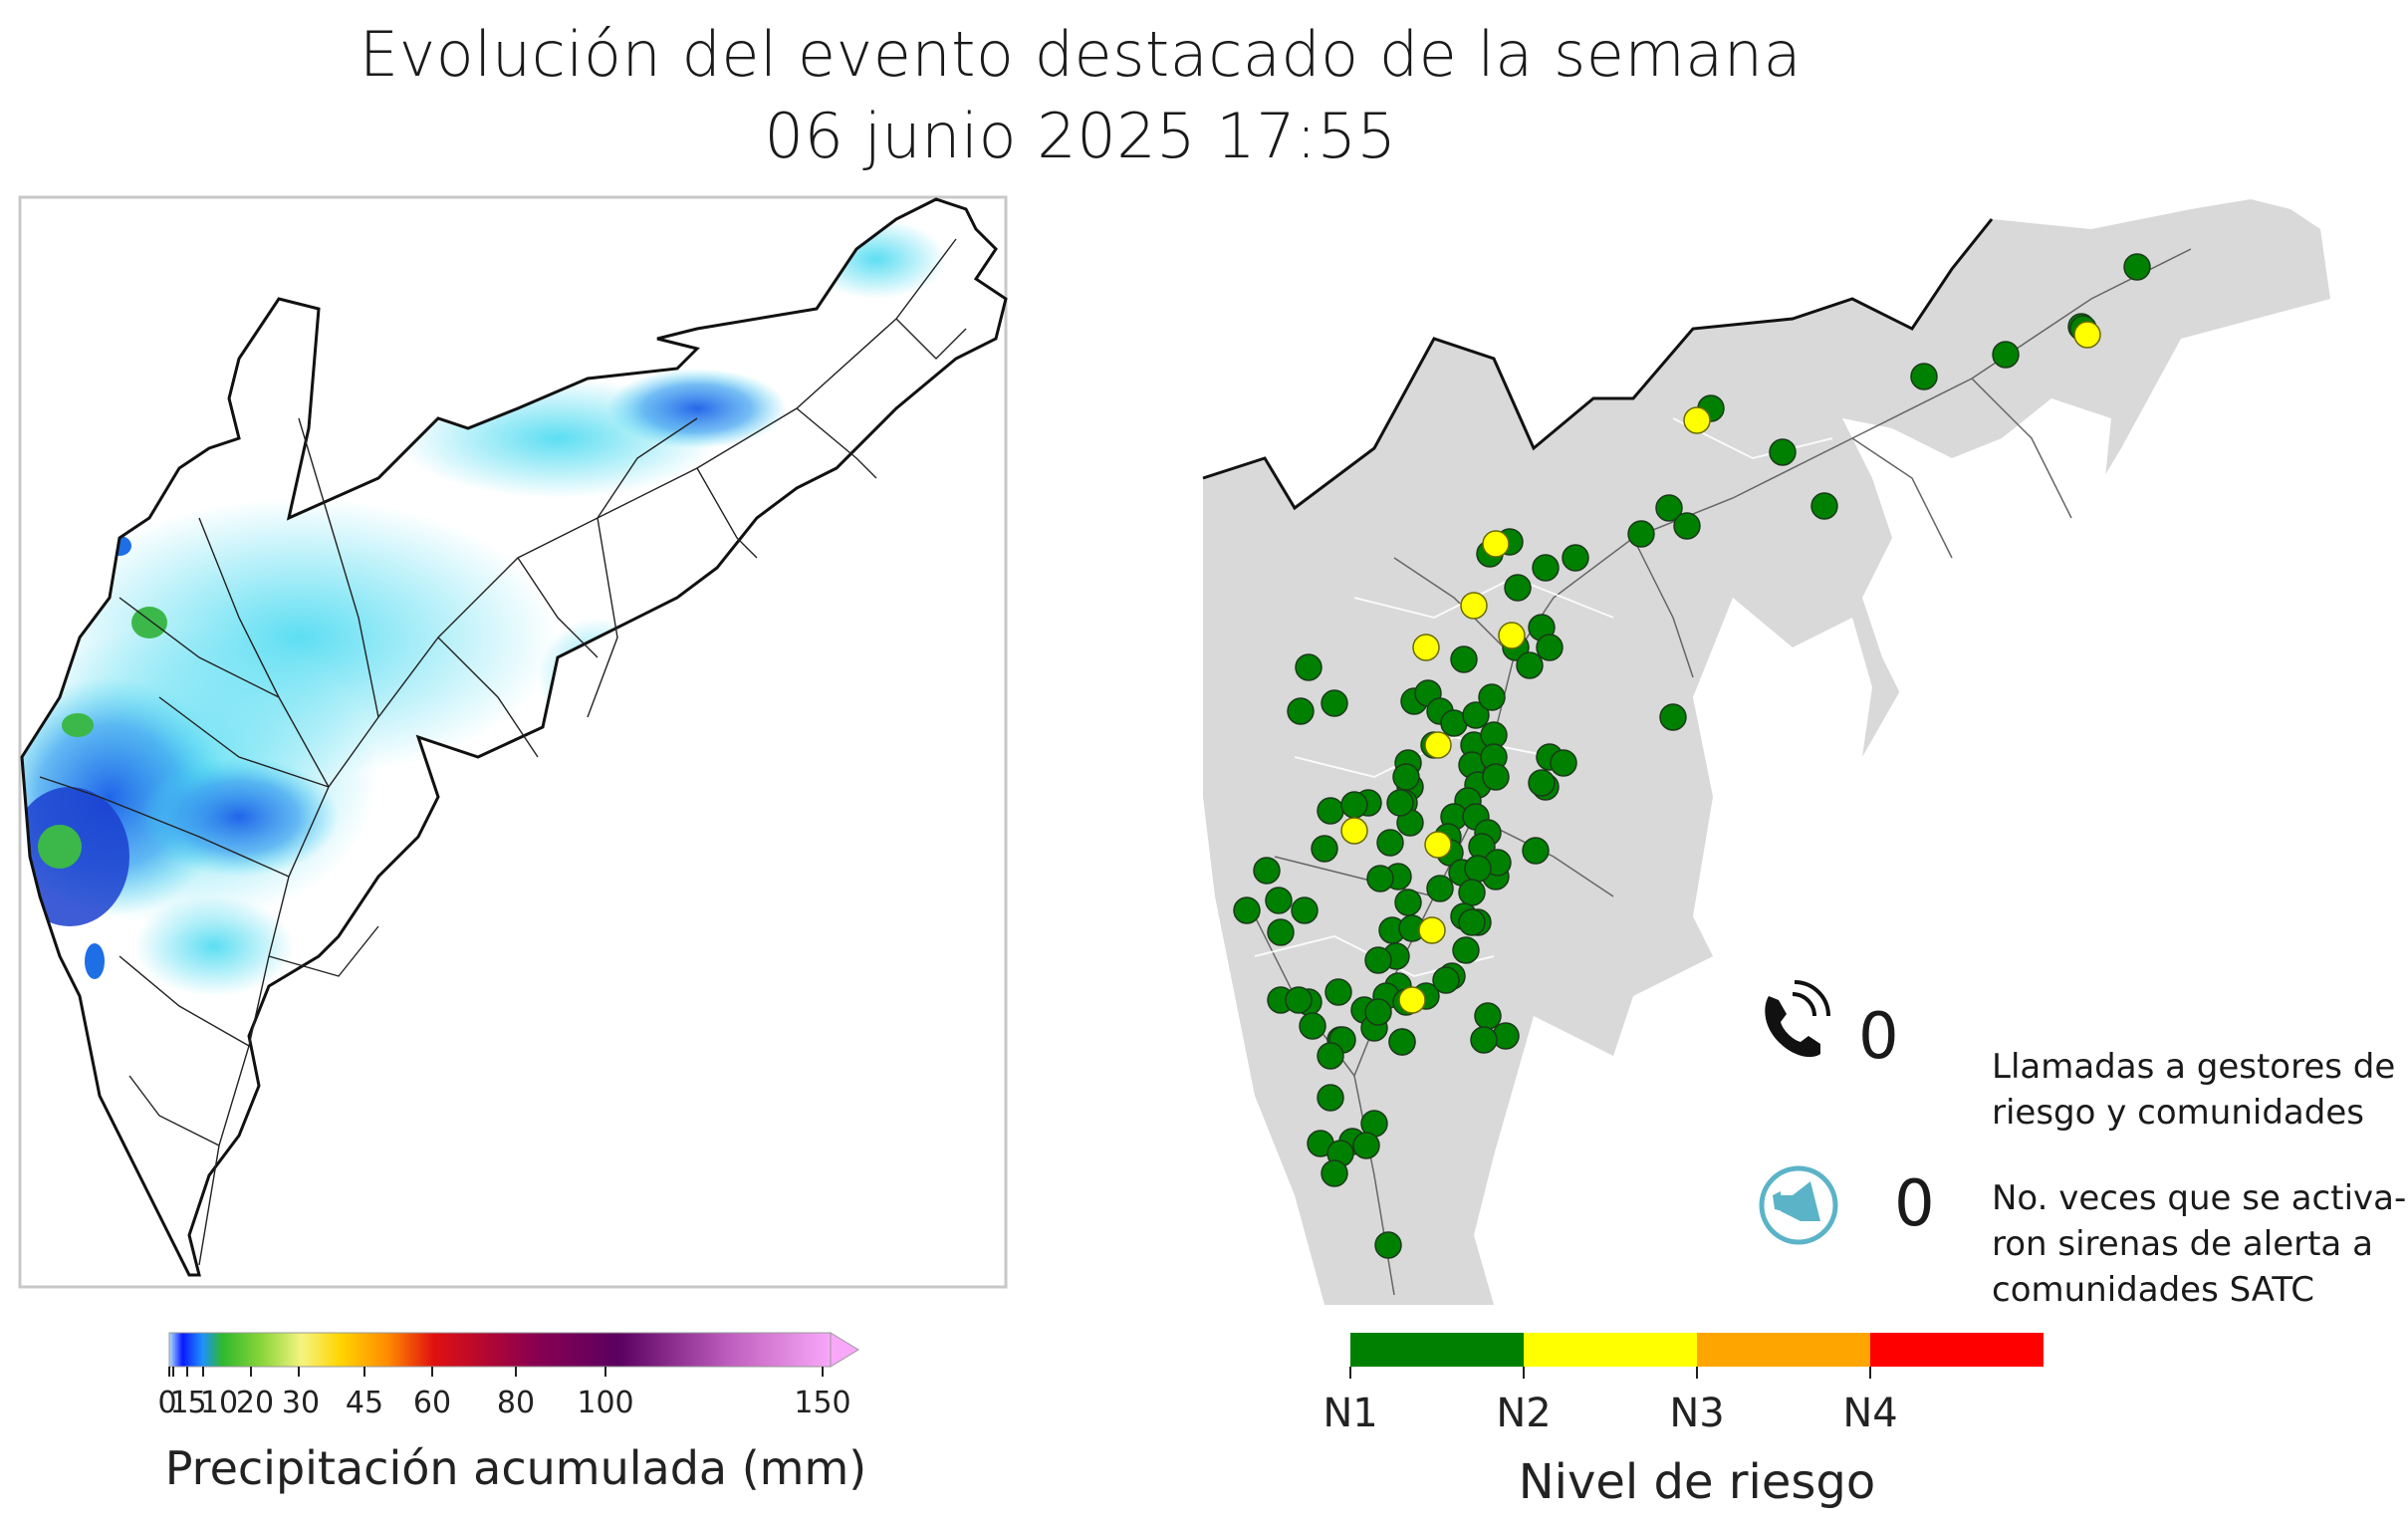  What do you see at coordinates (1869, 1413) in the screenshot?
I see `risk-level-label-n4: N4` at bounding box center [1869, 1413].